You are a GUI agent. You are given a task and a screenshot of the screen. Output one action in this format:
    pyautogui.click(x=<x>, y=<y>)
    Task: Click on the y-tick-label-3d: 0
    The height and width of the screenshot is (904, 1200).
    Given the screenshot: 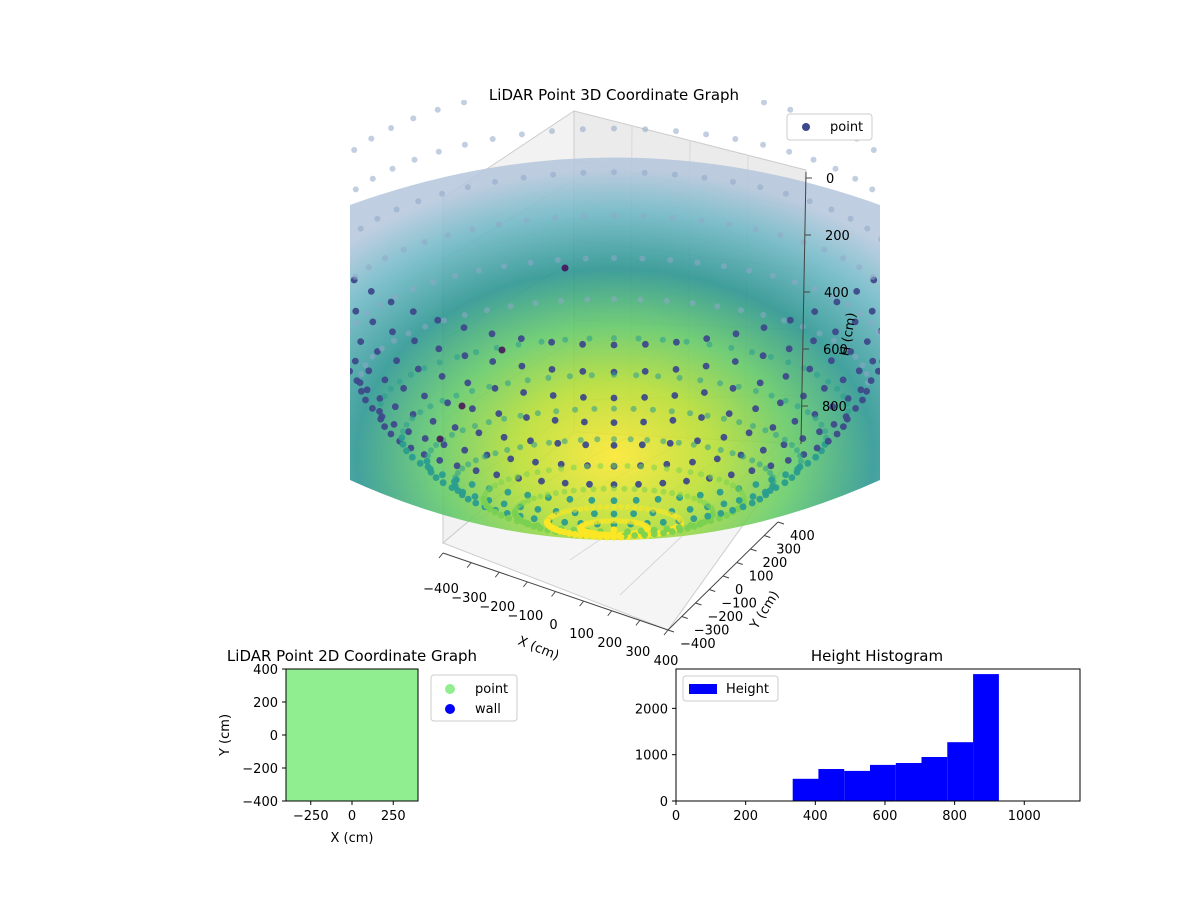 What is the action you would take?
    pyautogui.click(x=739, y=590)
    